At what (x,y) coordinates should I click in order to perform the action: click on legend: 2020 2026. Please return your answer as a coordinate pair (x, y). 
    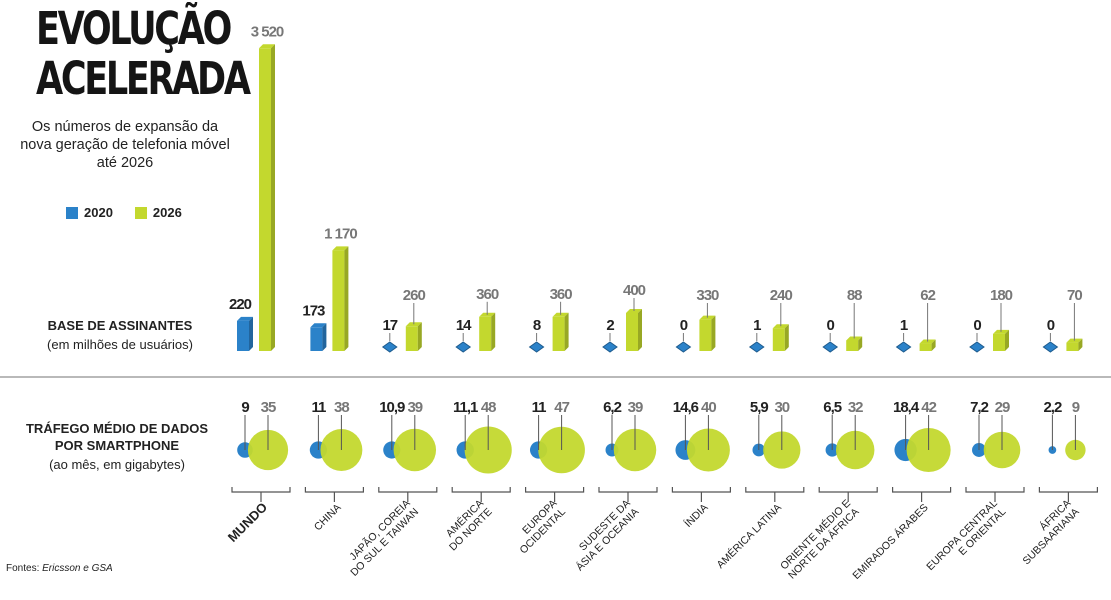
    Looking at the image, I should click on (124, 212).